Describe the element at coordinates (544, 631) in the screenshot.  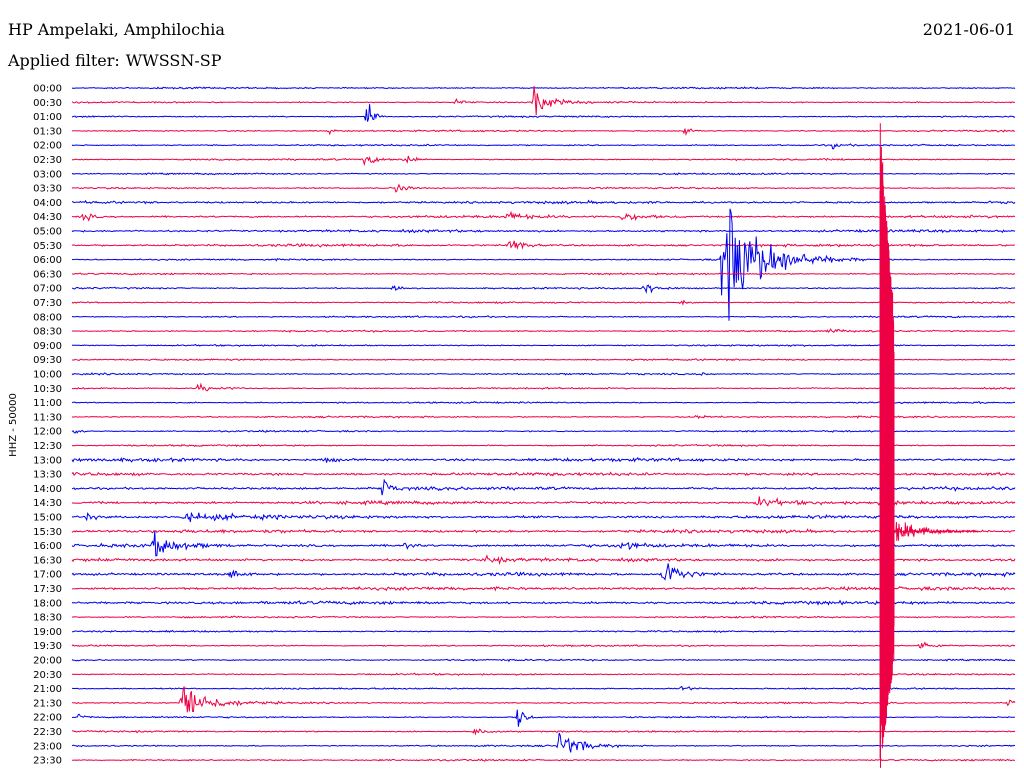
I see `trace-row-1900` at that location.